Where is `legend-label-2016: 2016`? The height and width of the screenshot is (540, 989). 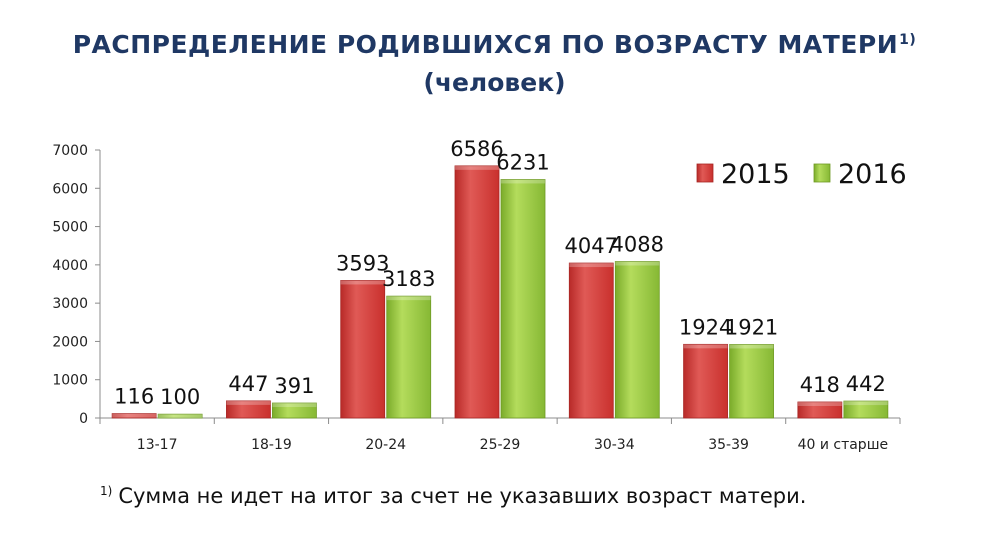
legend-label-2016: 2016 is located at coordinates (872, 174).